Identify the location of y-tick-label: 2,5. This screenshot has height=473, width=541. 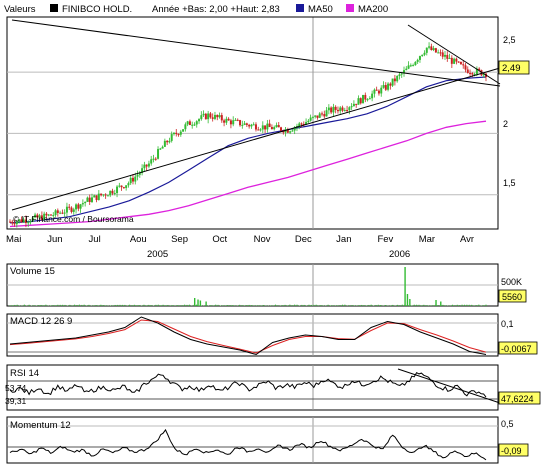
(509, 40).